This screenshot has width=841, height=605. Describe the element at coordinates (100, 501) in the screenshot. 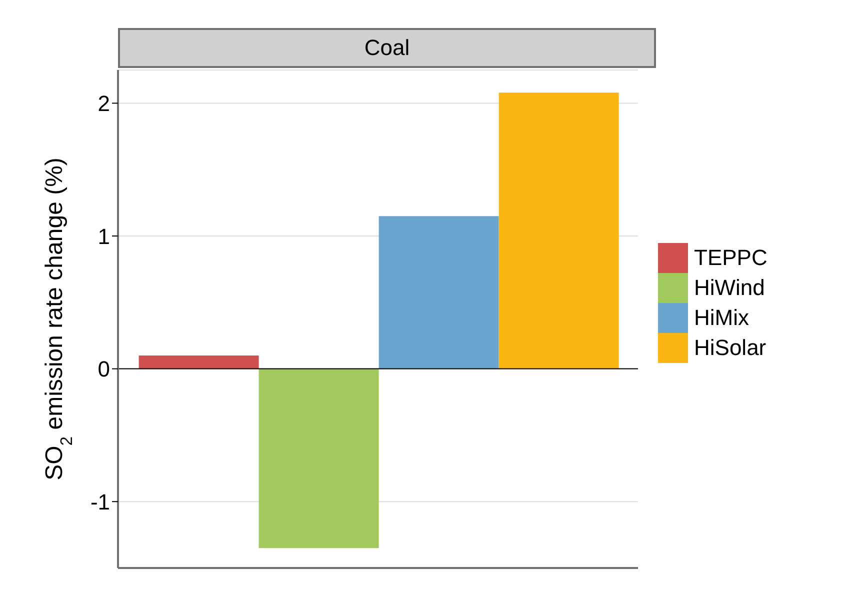

I see `y-tick-label: -1` at that location.